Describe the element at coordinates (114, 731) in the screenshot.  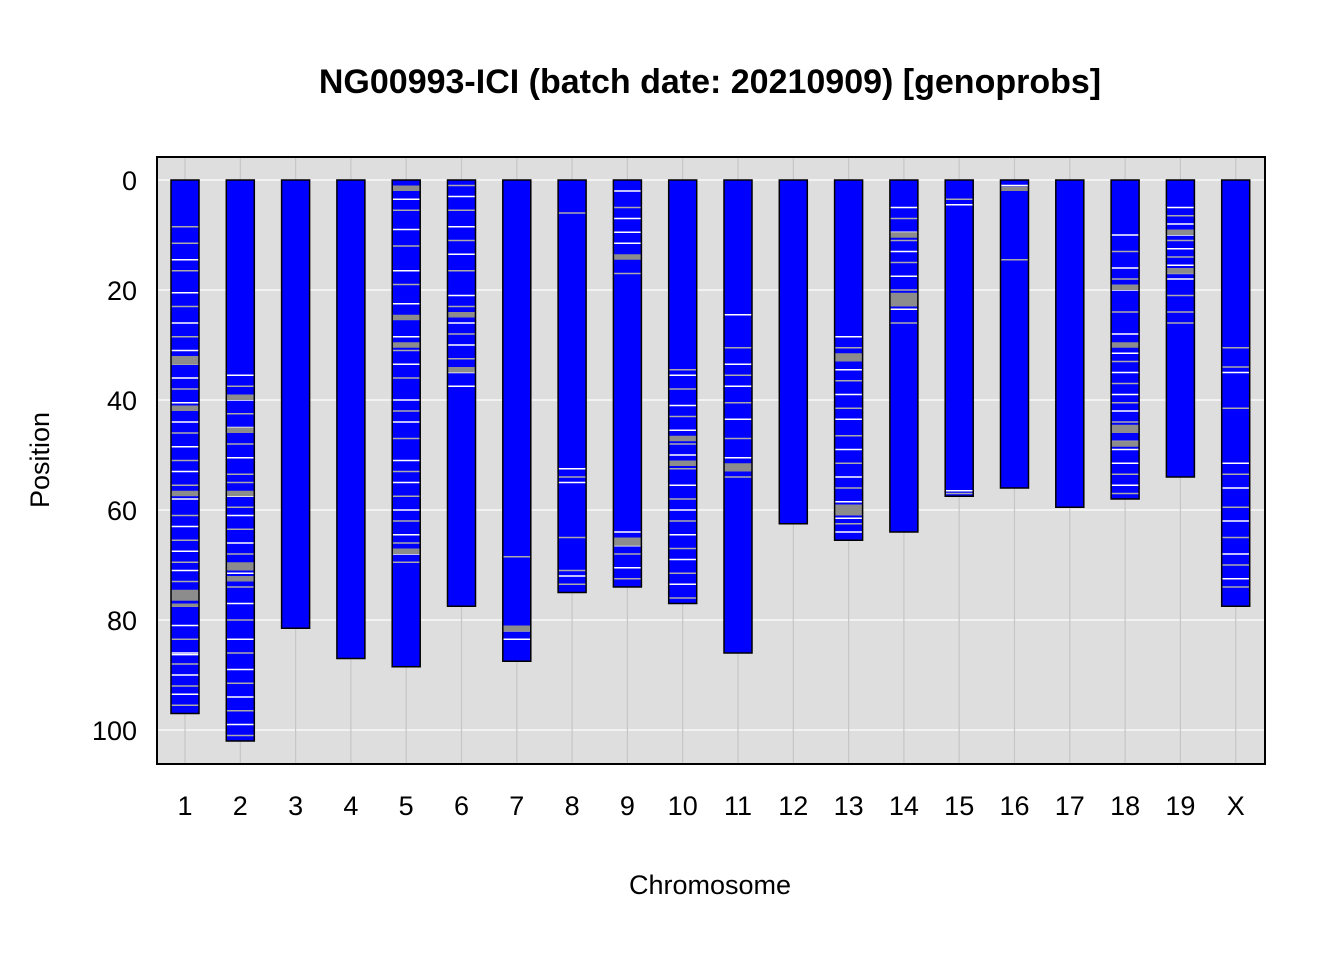
I see `y-tick-label-100: 100` at that location.